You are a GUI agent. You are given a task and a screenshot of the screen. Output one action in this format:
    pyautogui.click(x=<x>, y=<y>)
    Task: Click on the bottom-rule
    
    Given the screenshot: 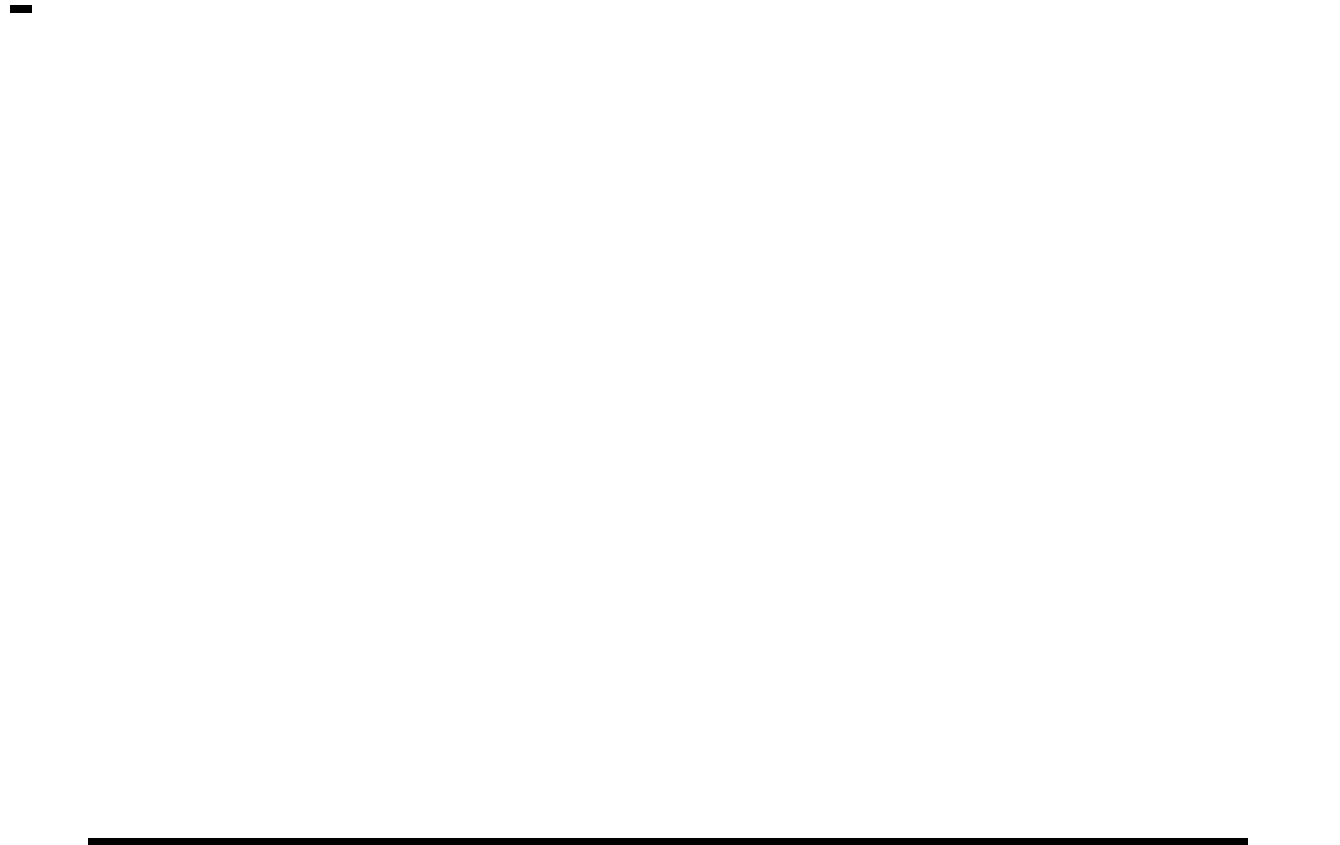 What is the action you would take?
    pyautogui.click(x=668, y=841)
    